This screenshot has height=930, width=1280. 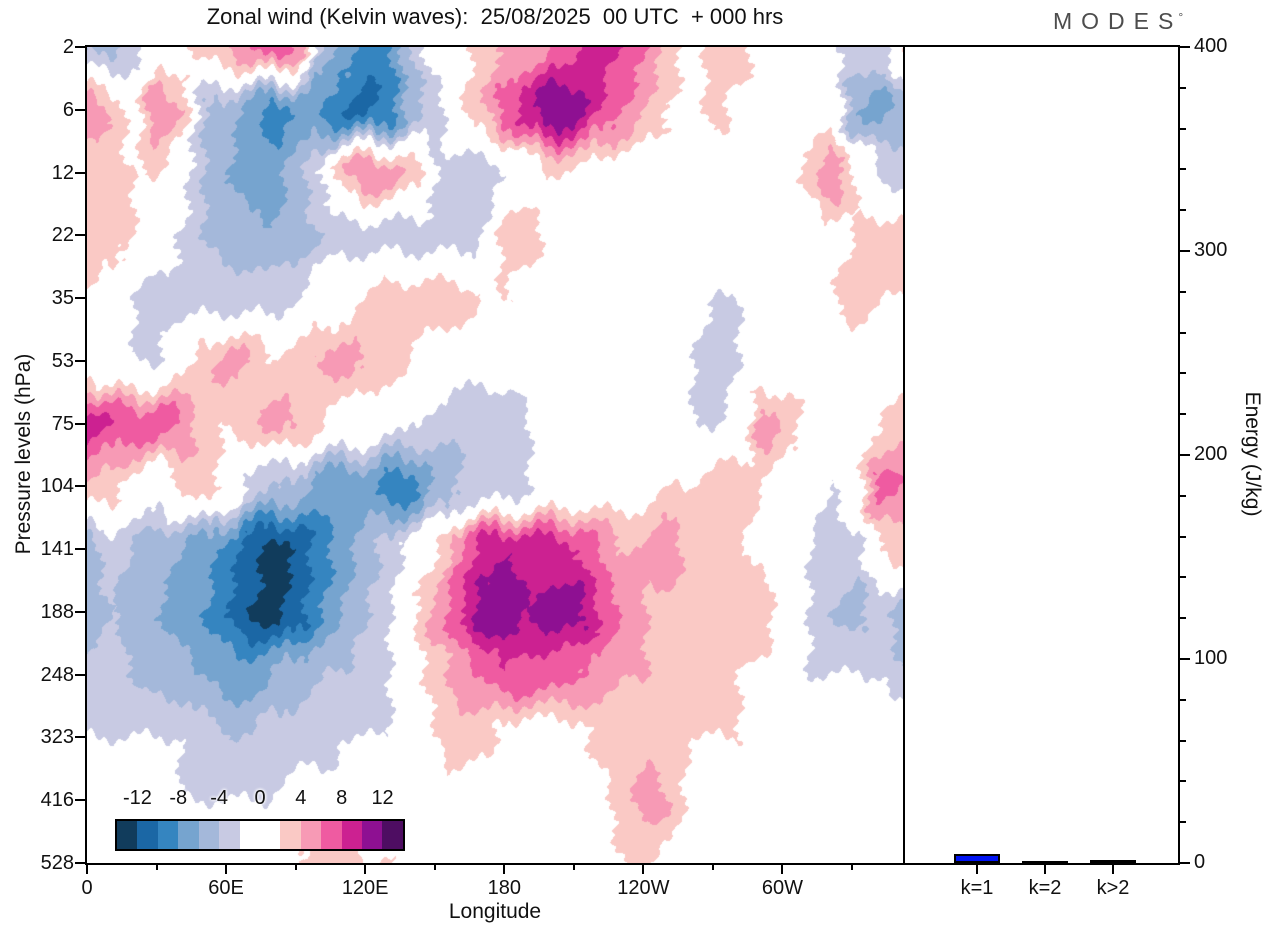 What do you see at coordinates (87, 888) in the screenshot?
I see `longitude-tick-label: 0` at bounding box center [87, 888].